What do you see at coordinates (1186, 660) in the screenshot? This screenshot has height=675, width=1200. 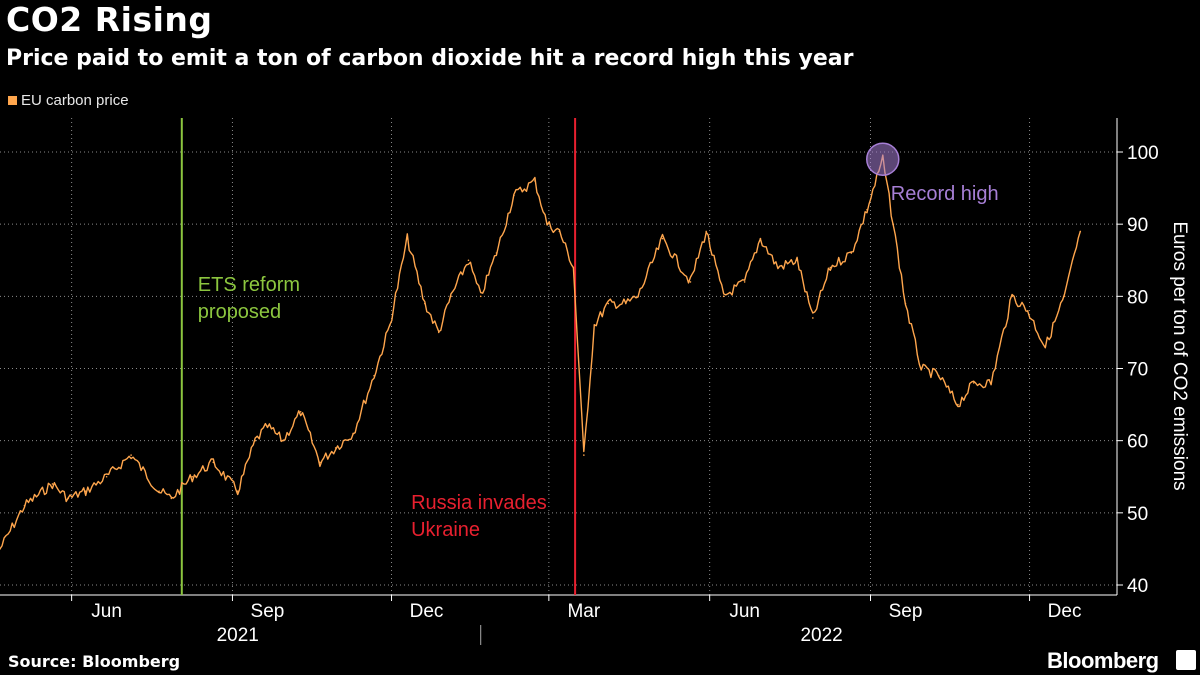 I see `terminal-icon` at bounding box center [1186, 660].